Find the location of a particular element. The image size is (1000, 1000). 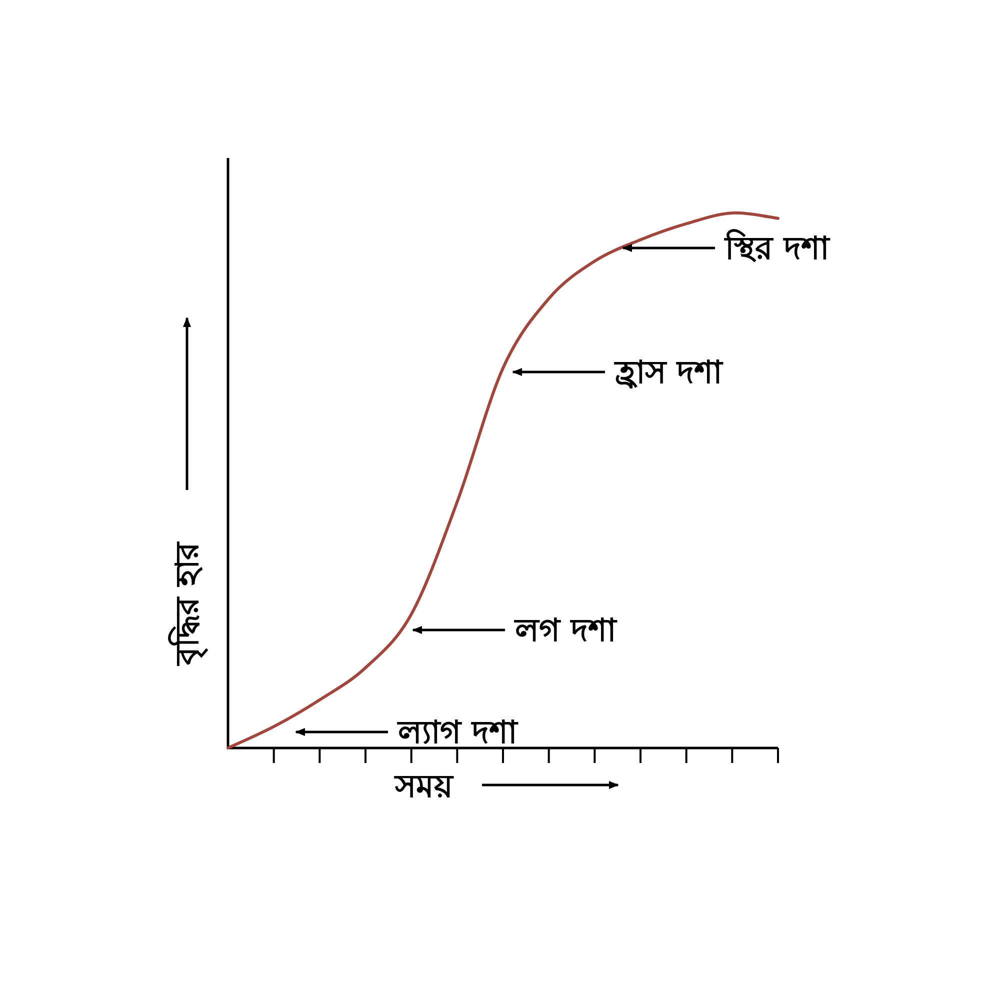

y-axis-title: বৃদ্ধির হার is located at coordinates (187, 603).